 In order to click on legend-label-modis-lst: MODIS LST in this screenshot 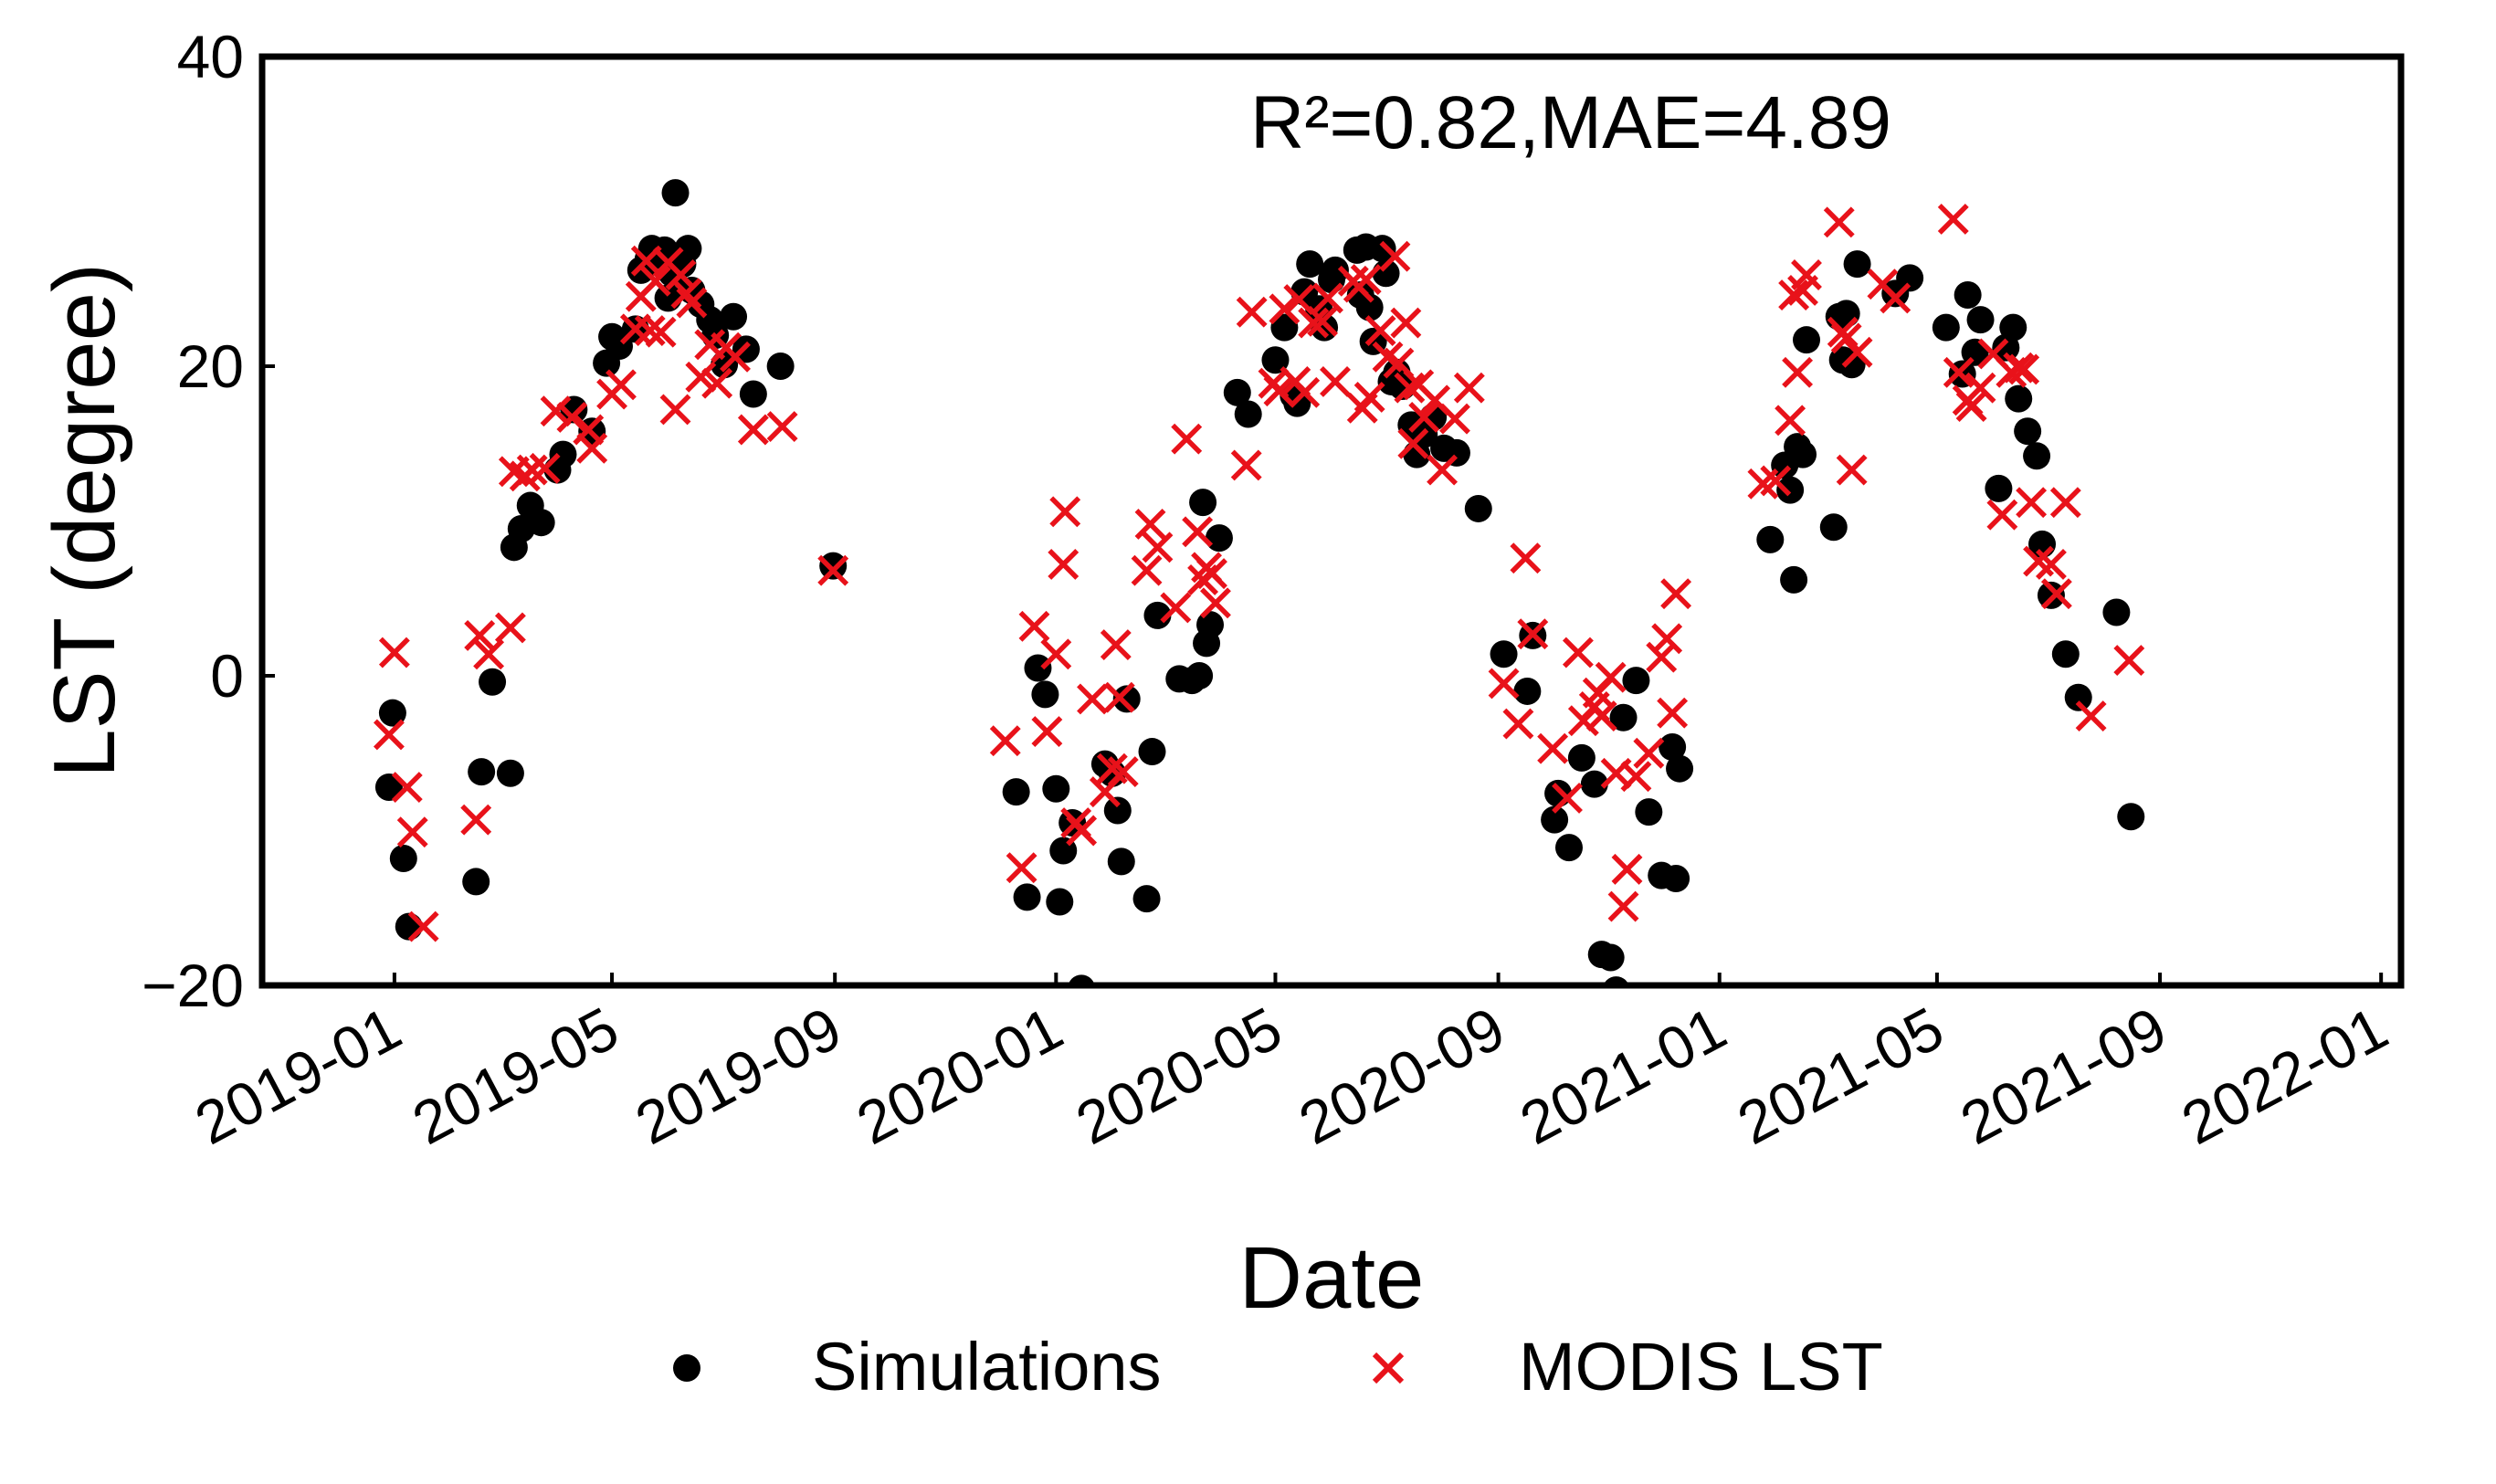, I will do `click(1701, 1367)`.